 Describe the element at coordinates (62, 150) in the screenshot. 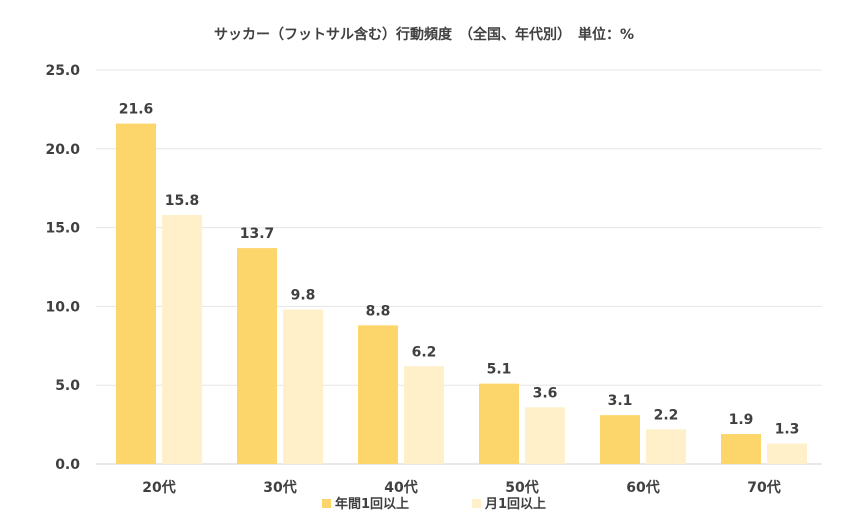

I see `y-tick-label: 20.0` at that location.